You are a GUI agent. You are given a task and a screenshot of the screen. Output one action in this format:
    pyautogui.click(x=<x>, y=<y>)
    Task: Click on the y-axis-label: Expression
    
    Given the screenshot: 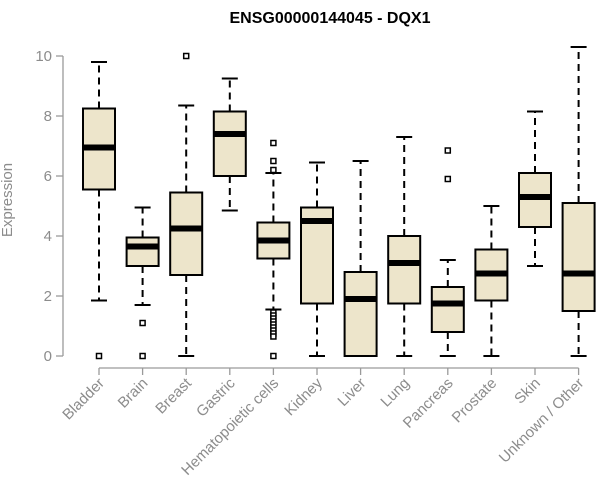 What is the action you would take?
    pyautogui.click(x=8, y=200)
    